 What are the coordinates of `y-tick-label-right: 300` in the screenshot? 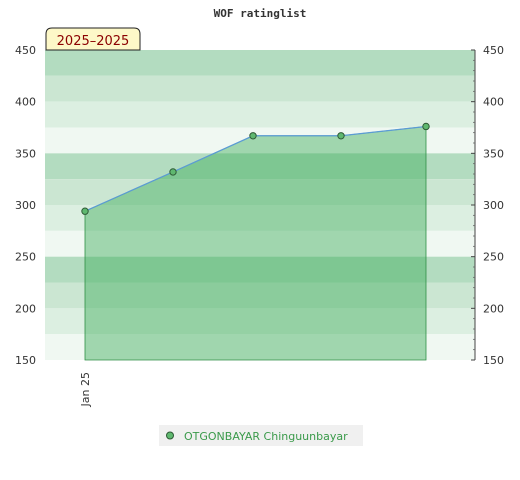 It's located at (493, 205).